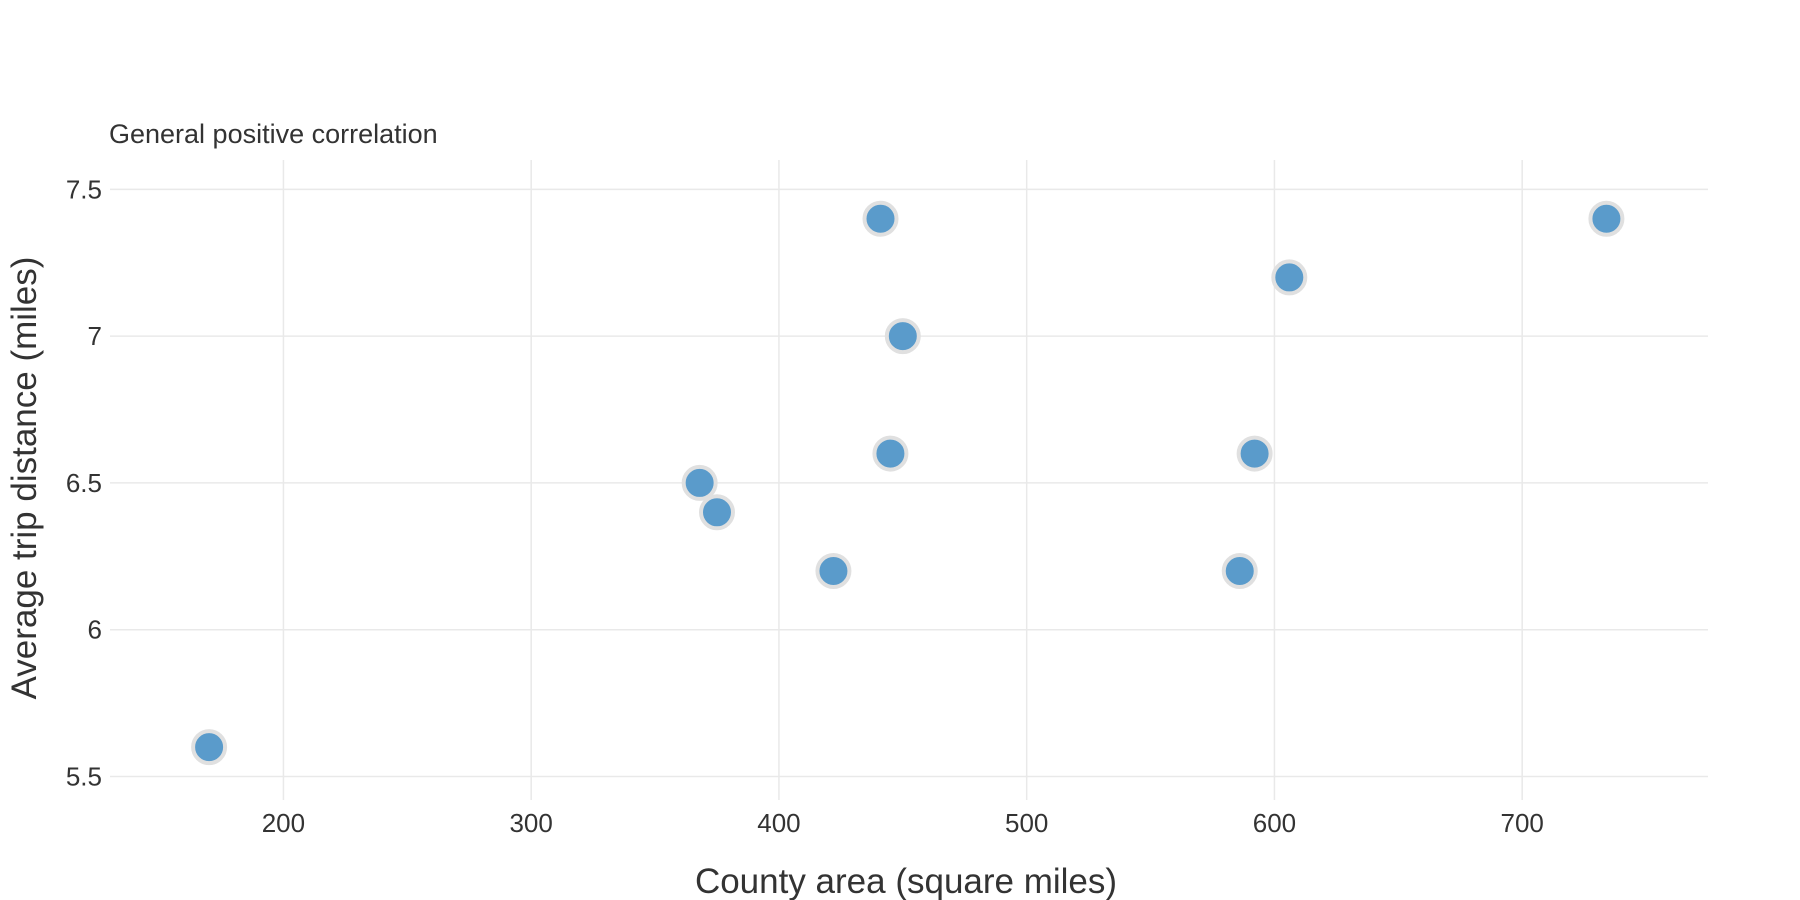  I want to click on x-tick-labels: 200 300 400 500 600 700, so click(903, 823).